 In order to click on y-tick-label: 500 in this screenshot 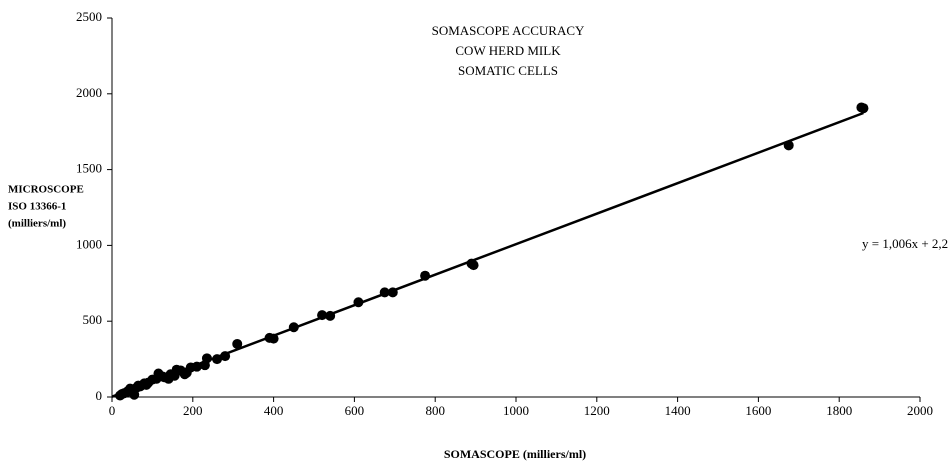, I will do `click(93, 319)`.